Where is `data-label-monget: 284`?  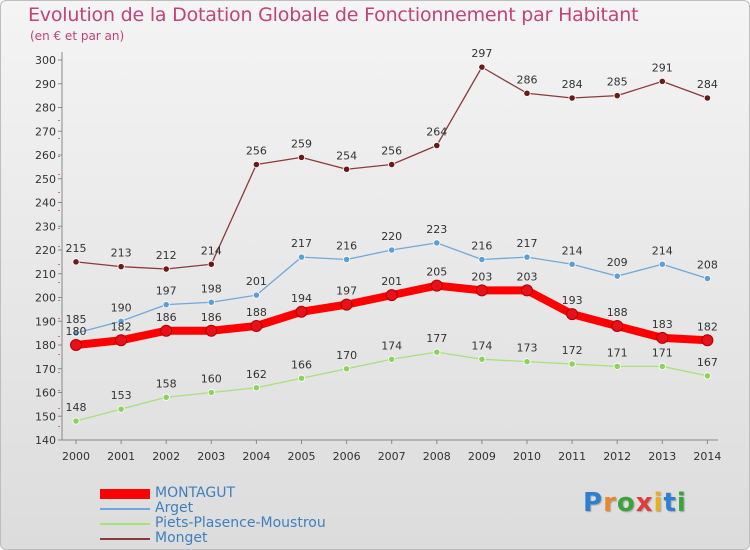 data-label-monget: 284 is located at coordinates (707, 84).